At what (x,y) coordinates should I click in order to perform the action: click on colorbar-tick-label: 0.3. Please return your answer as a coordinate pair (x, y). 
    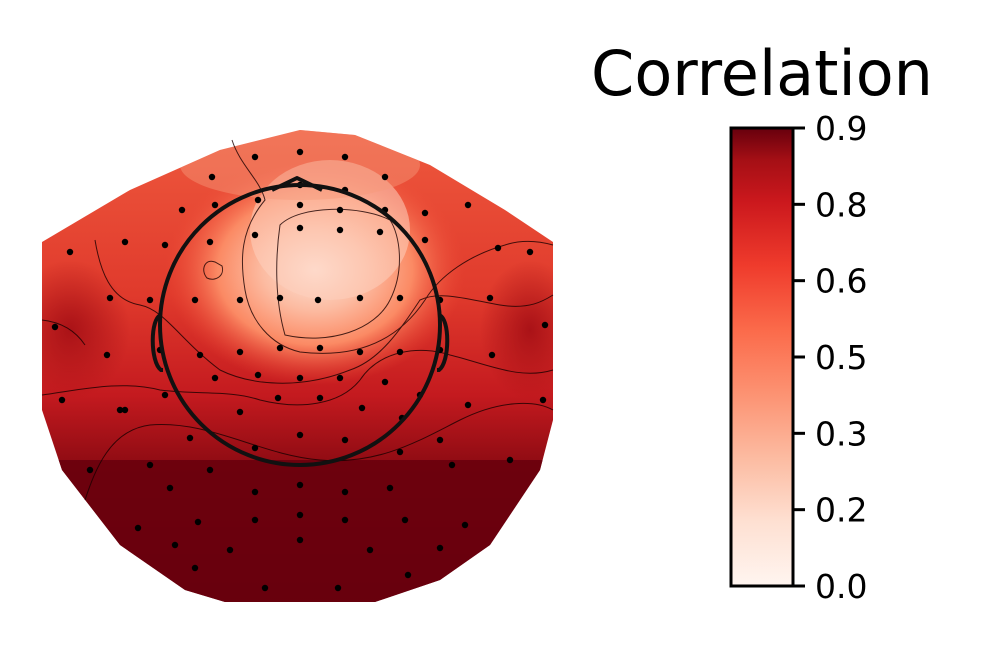
    Looking at the image, I should click on (841, 433).